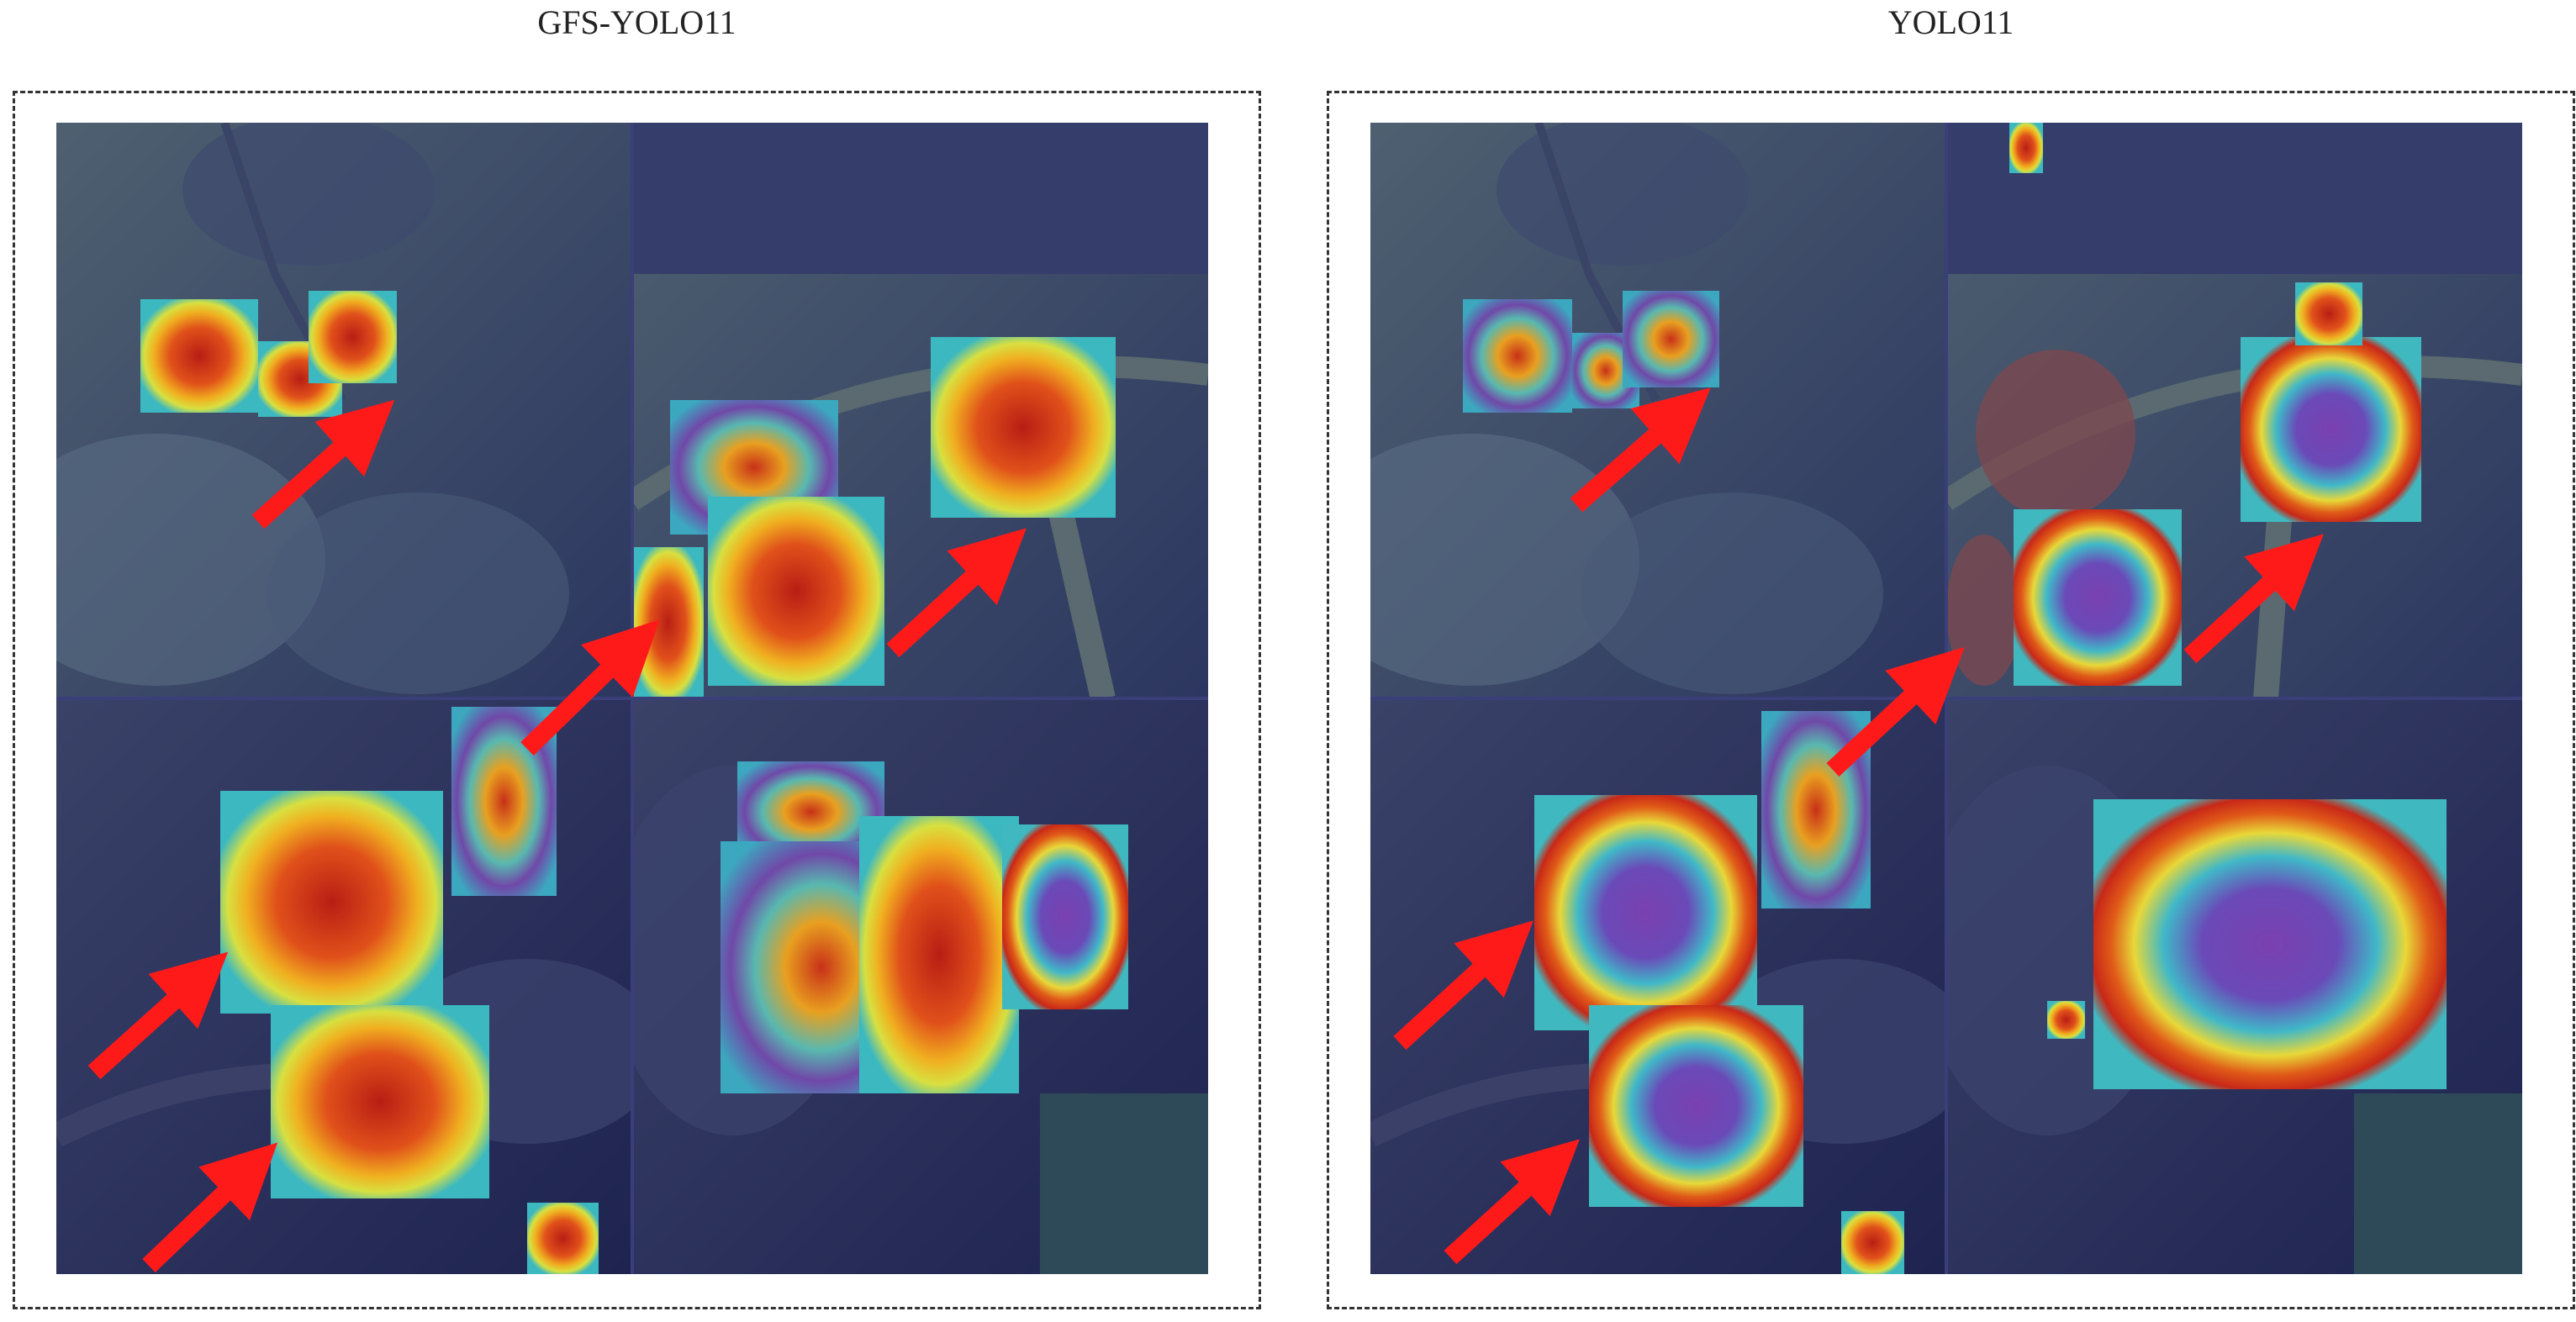 The height and width of the screenshot is (1322, 2576). I want to click on left-panel-title: GFS-YOLO11, so click(637, 22).